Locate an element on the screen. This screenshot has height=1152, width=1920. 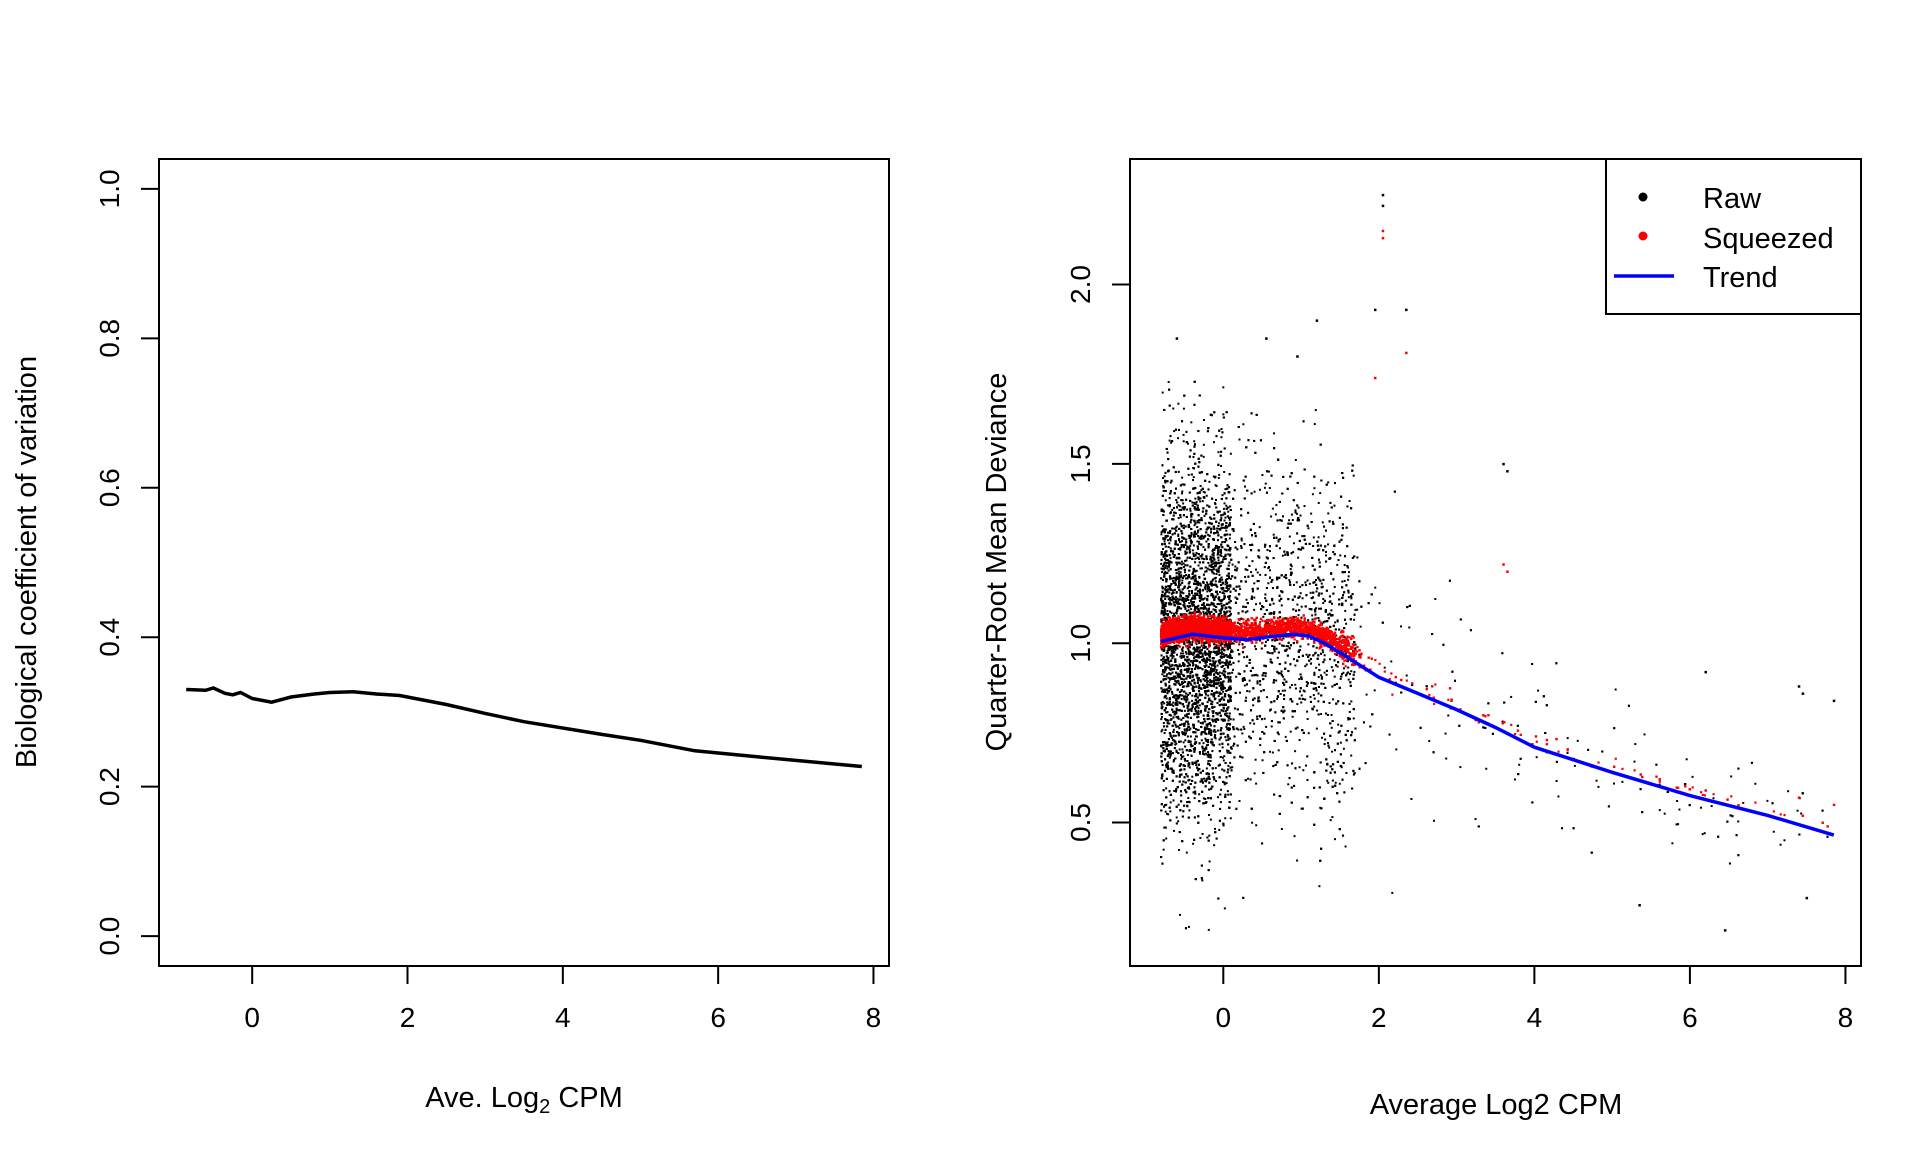
y-axis: 0.00.20.40.60.81.0 is located at coordinates (127, 562).